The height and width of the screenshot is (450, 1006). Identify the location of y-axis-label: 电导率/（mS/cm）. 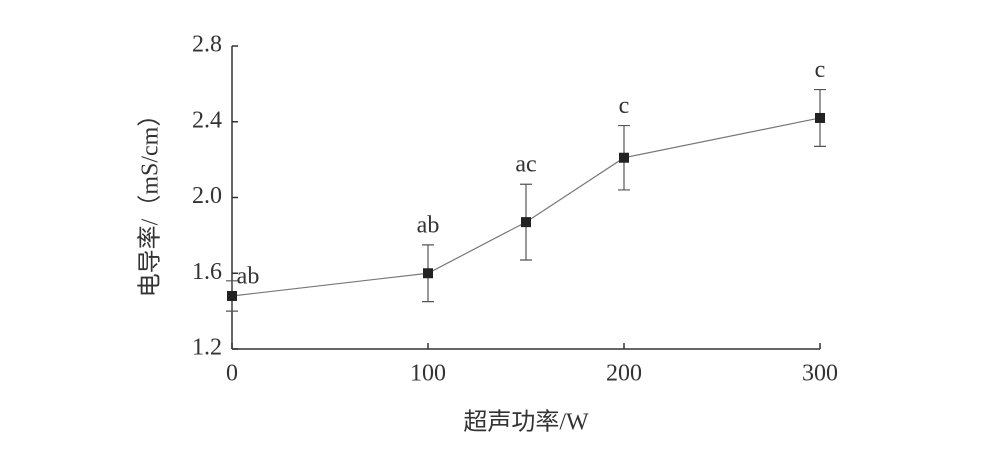
(150, 200).